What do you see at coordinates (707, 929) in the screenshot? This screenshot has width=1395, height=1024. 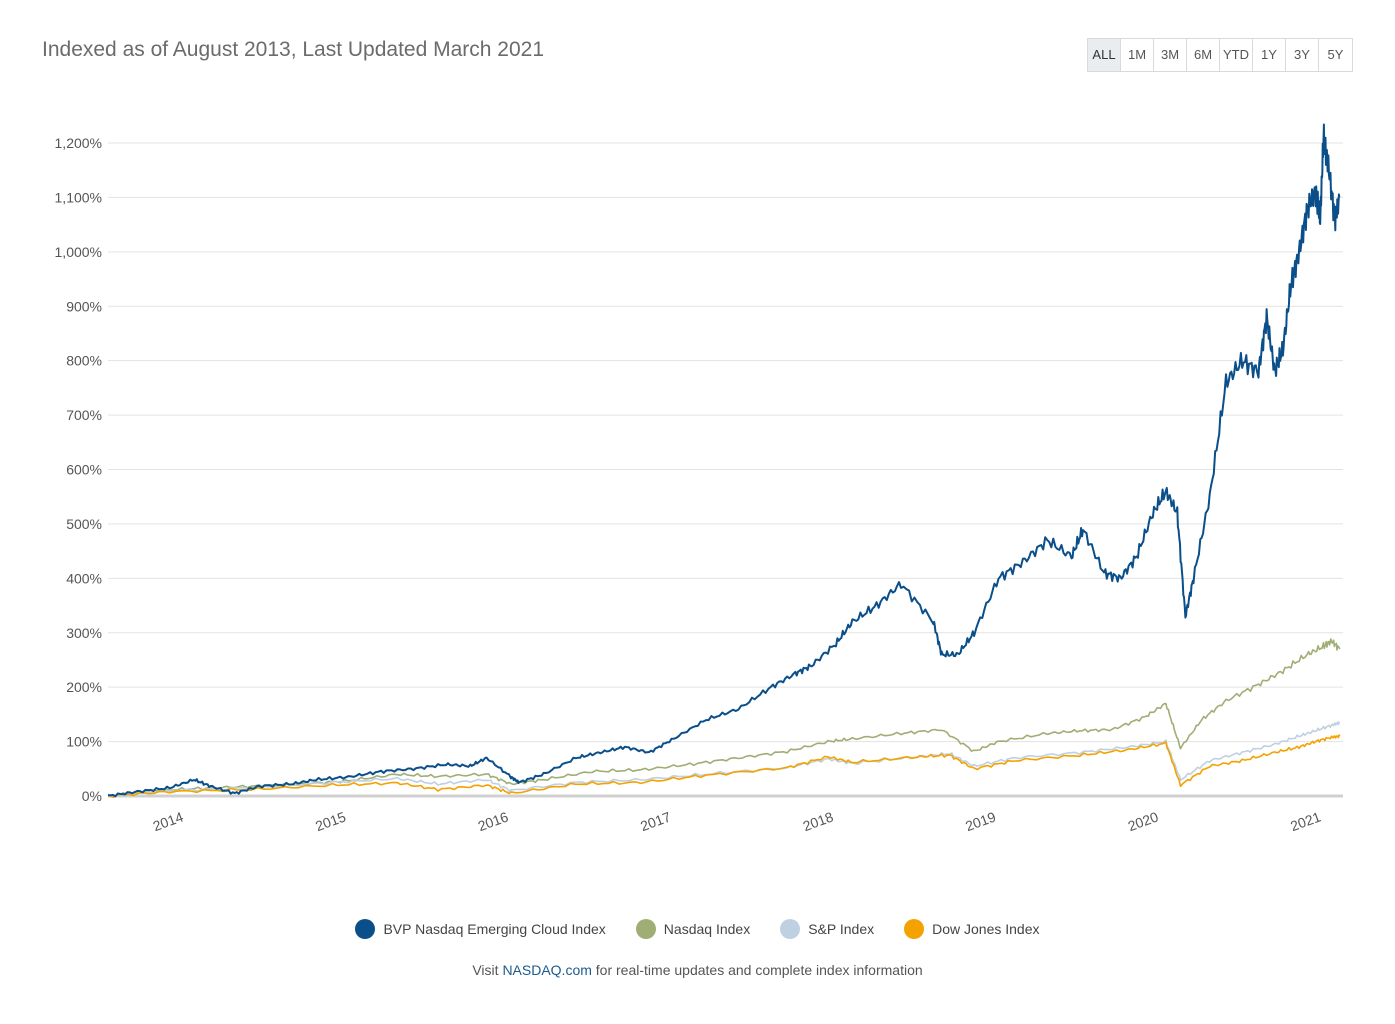 I see `legend-label-nasdaq: Nasdaq Index` at bounding box center [707, 929].